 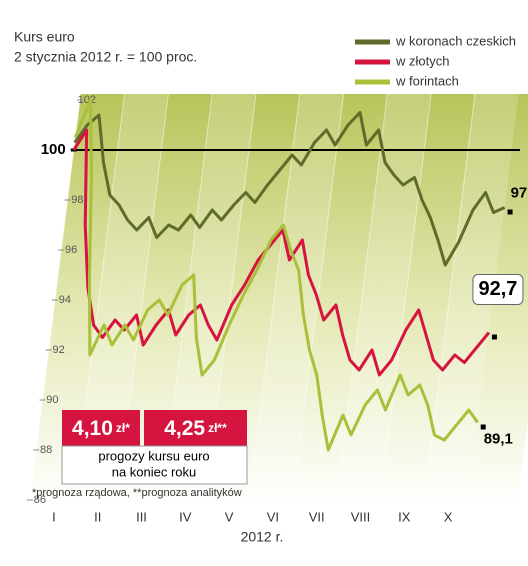 I want to click on forecast-value: 4,25 zł**, so click(x=195, y=428).